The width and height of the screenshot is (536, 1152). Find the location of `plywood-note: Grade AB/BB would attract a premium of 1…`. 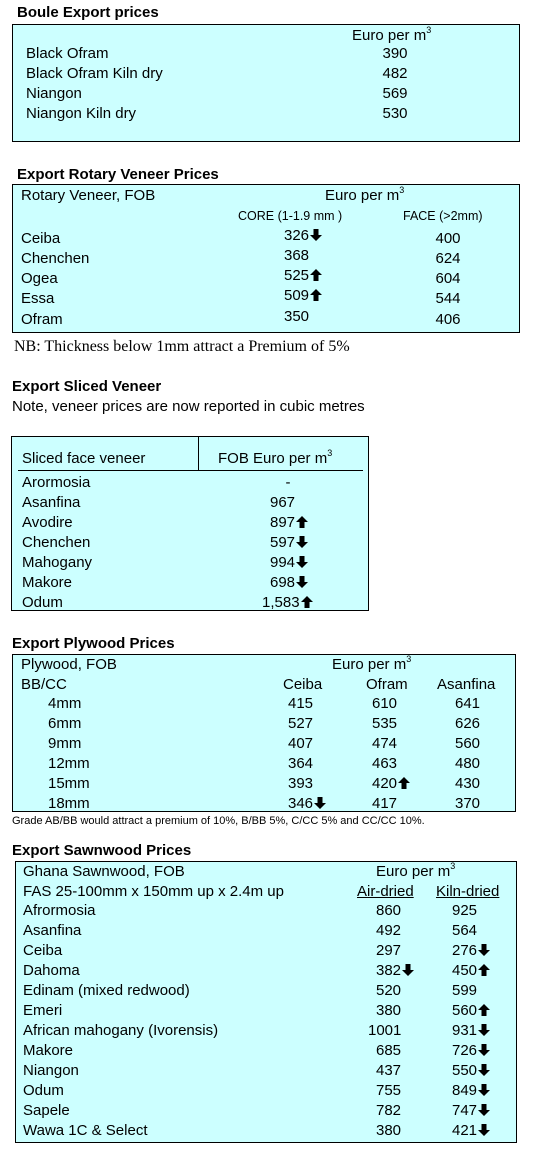

plywood-note: Grade AB/BB would attract a premium of 1… is located at coordinates (218, 821).